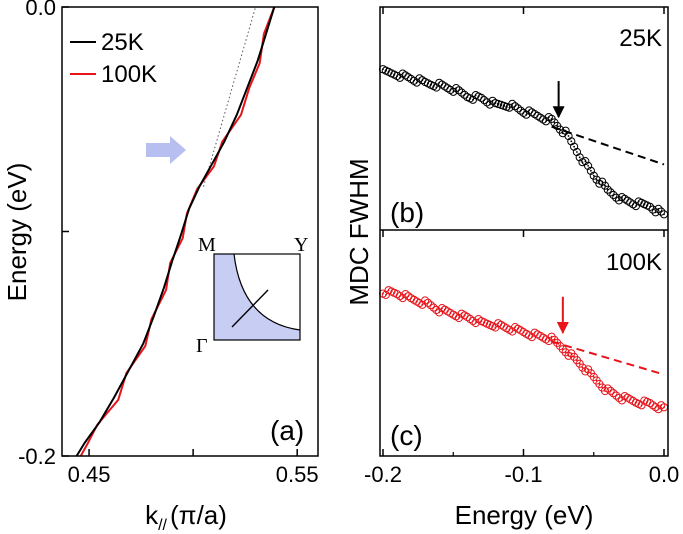 This screenshot has width=683, height=534. I want to click on inset-frame, so click(257, 297).